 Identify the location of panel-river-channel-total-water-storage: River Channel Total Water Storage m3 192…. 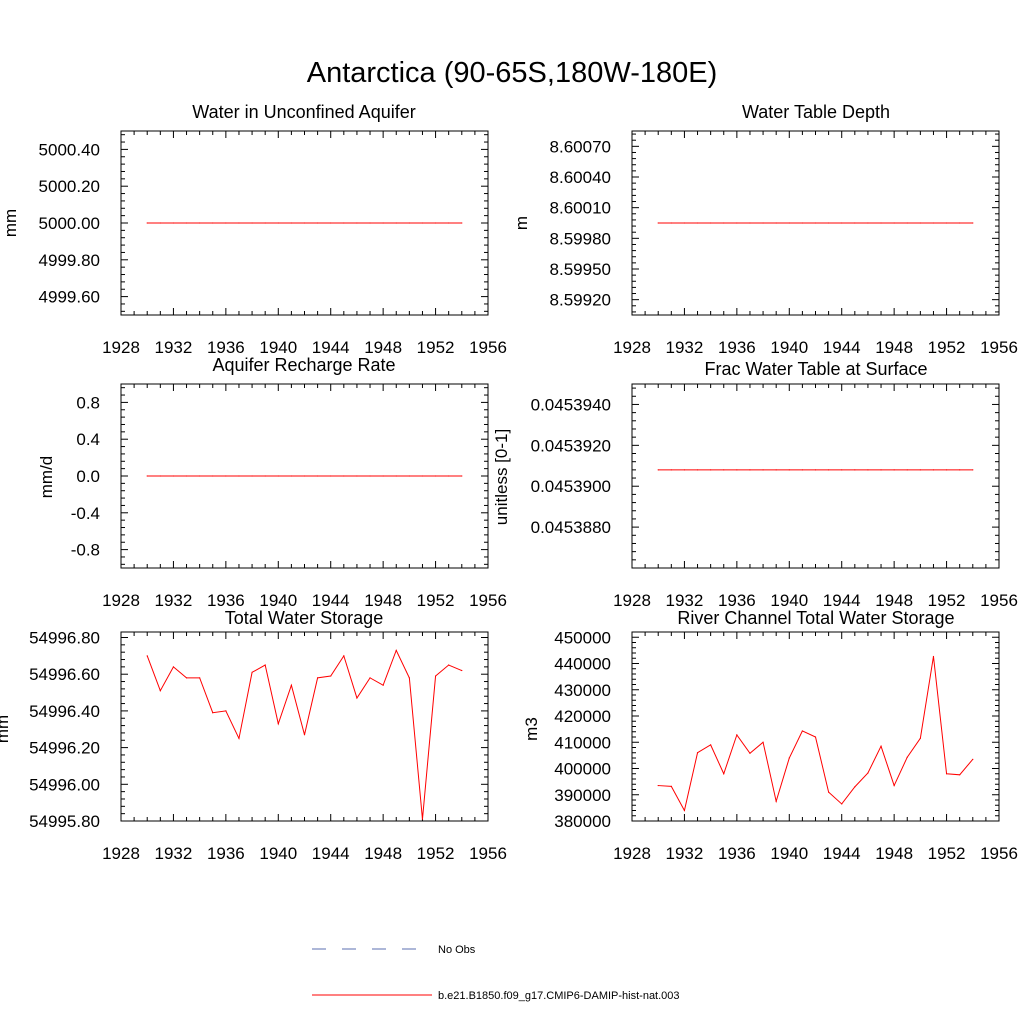
(770, 735).